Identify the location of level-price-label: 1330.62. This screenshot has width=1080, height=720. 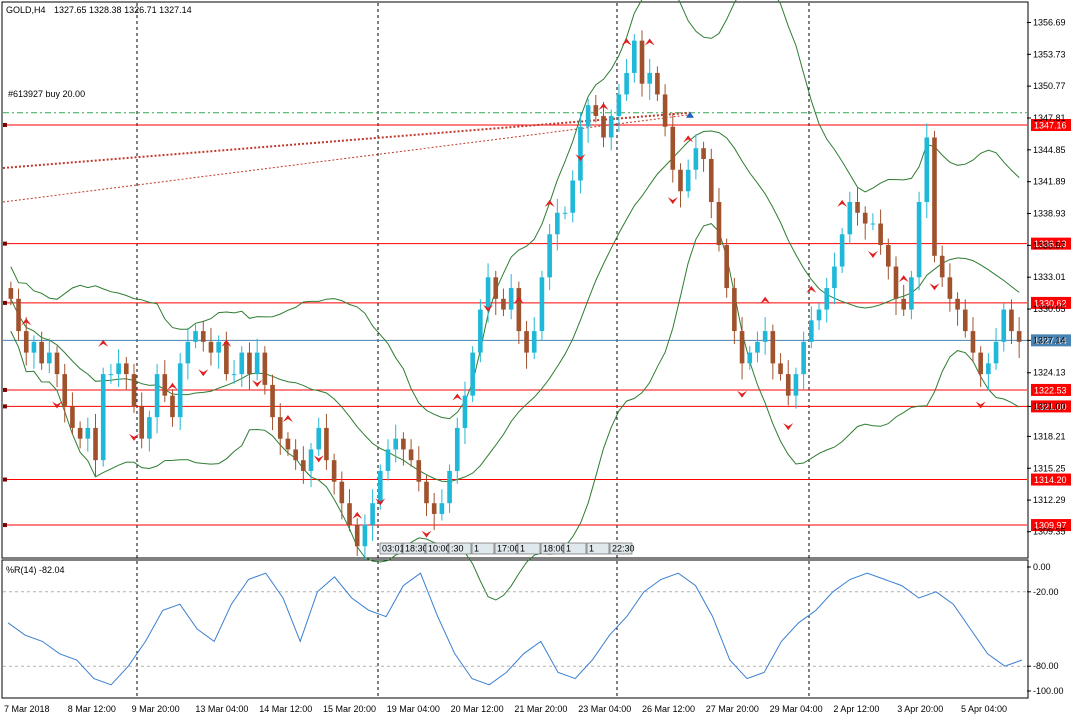
(1050, 303).